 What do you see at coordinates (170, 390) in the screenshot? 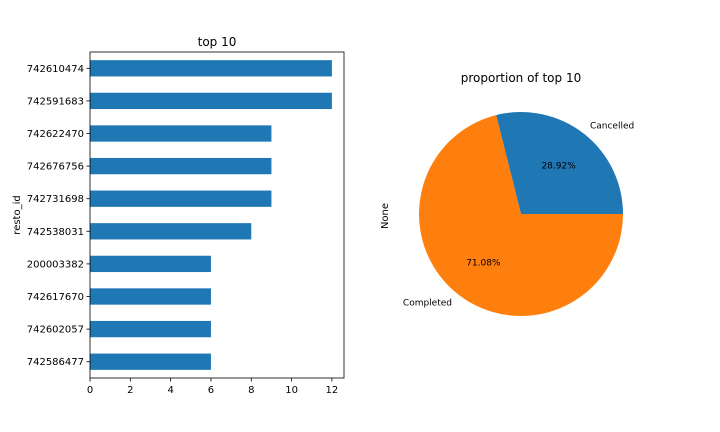
I see `x-tick-label: 4` at bounding box center [170, 390].